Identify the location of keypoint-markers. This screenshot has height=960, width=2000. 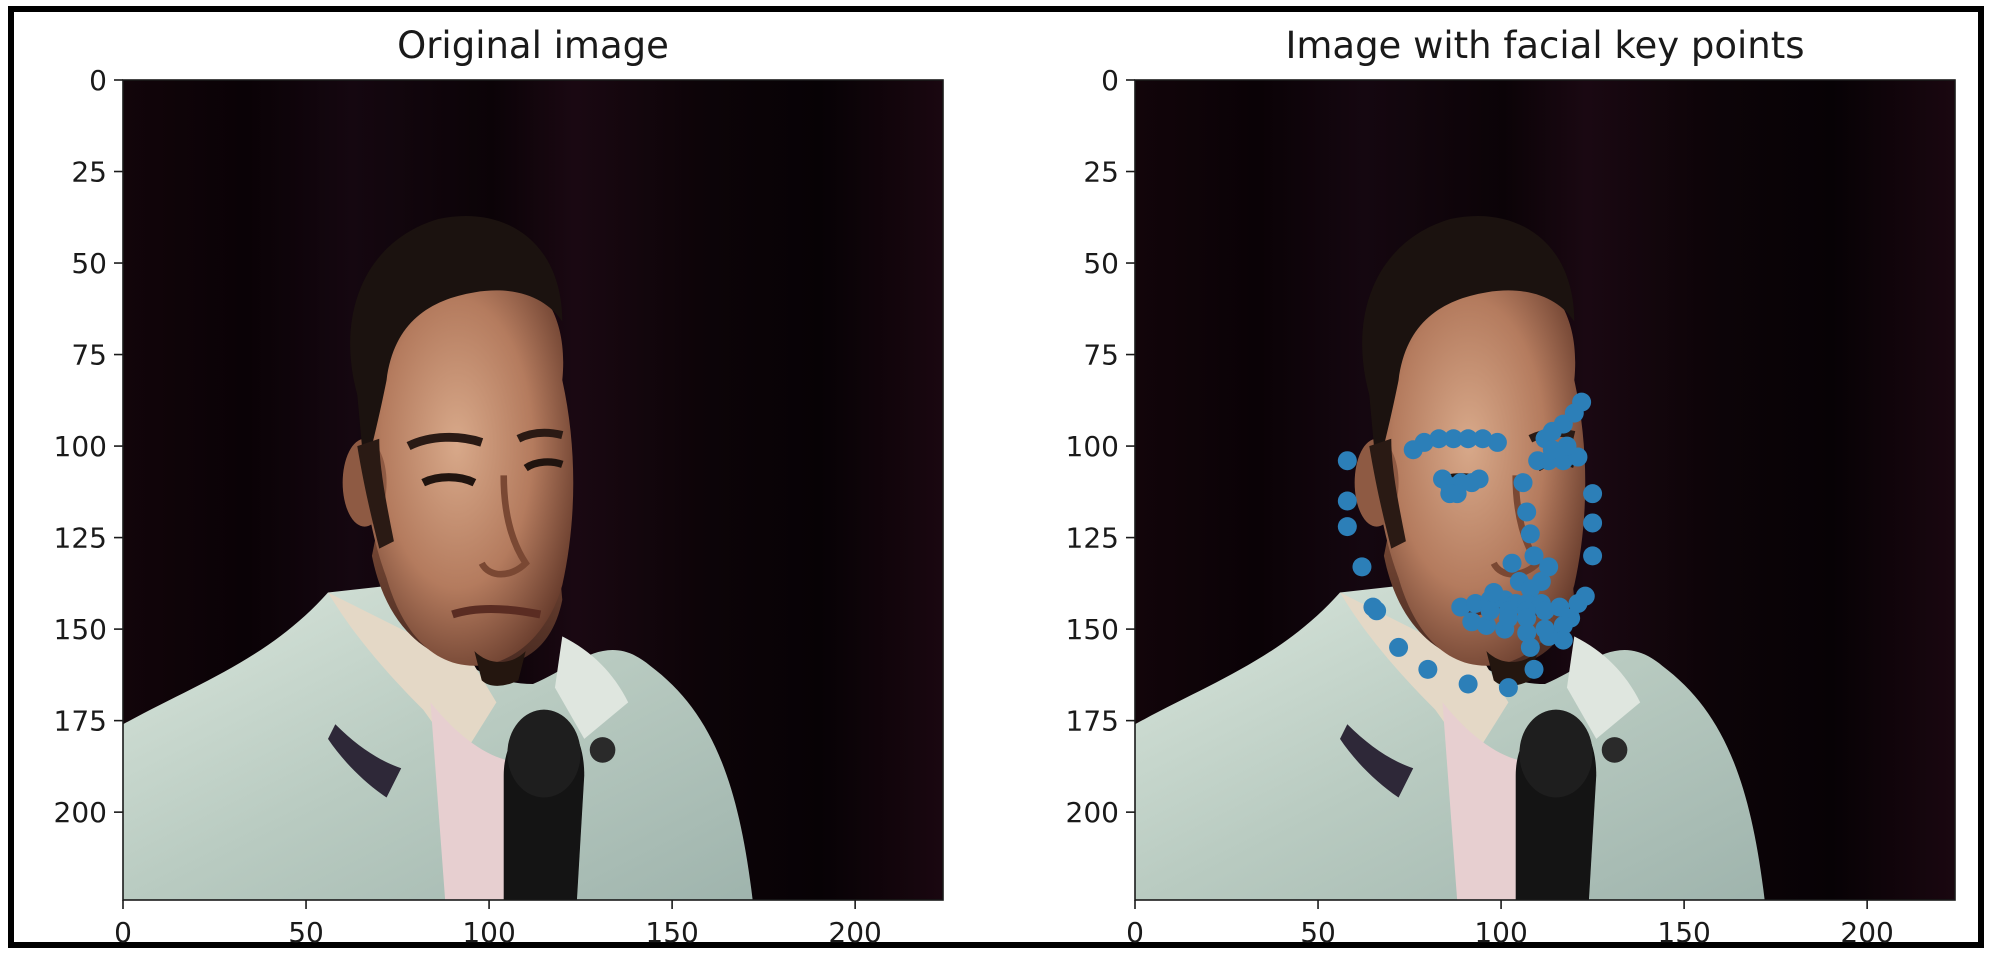
(1470, 545).